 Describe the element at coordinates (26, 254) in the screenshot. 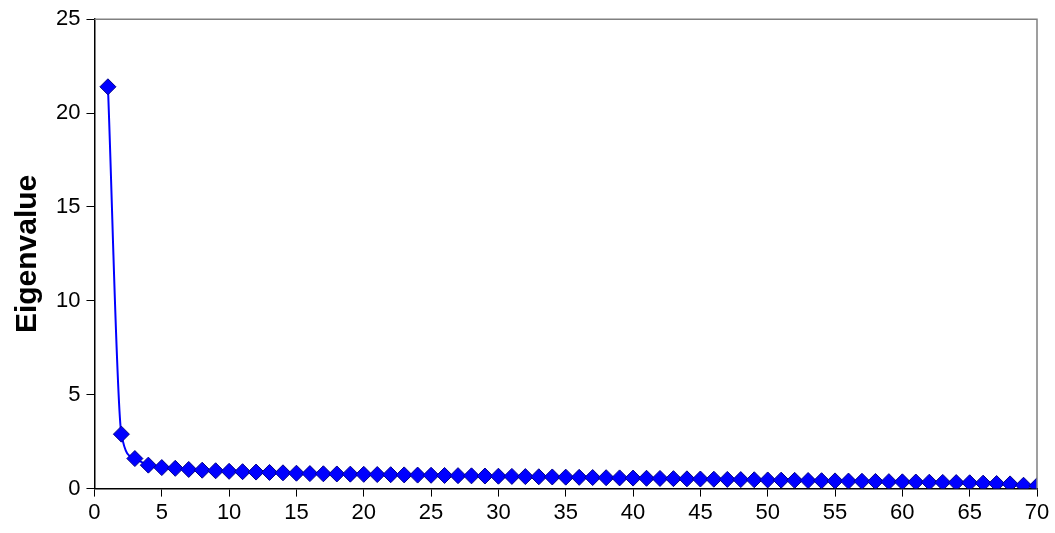

I see `y-axis-title: Eigenvalue` at that location.